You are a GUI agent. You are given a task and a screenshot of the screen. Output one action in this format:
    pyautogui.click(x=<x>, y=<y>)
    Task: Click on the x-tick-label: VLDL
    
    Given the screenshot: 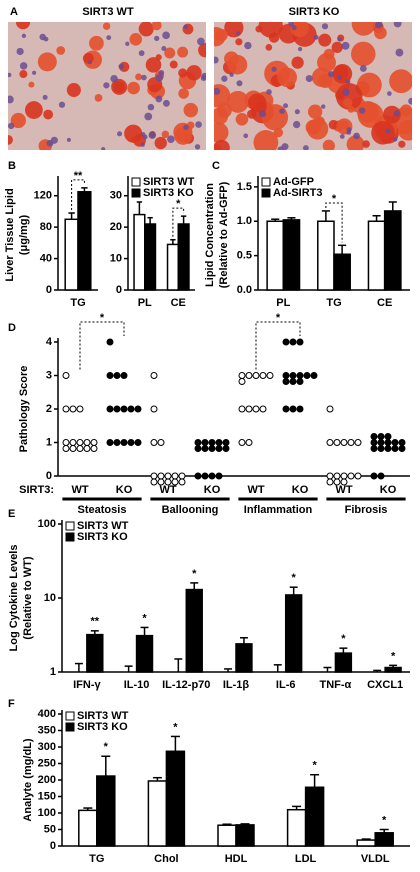 What is the action you would take?
    pyautogui.click(x=375, y=859)
    